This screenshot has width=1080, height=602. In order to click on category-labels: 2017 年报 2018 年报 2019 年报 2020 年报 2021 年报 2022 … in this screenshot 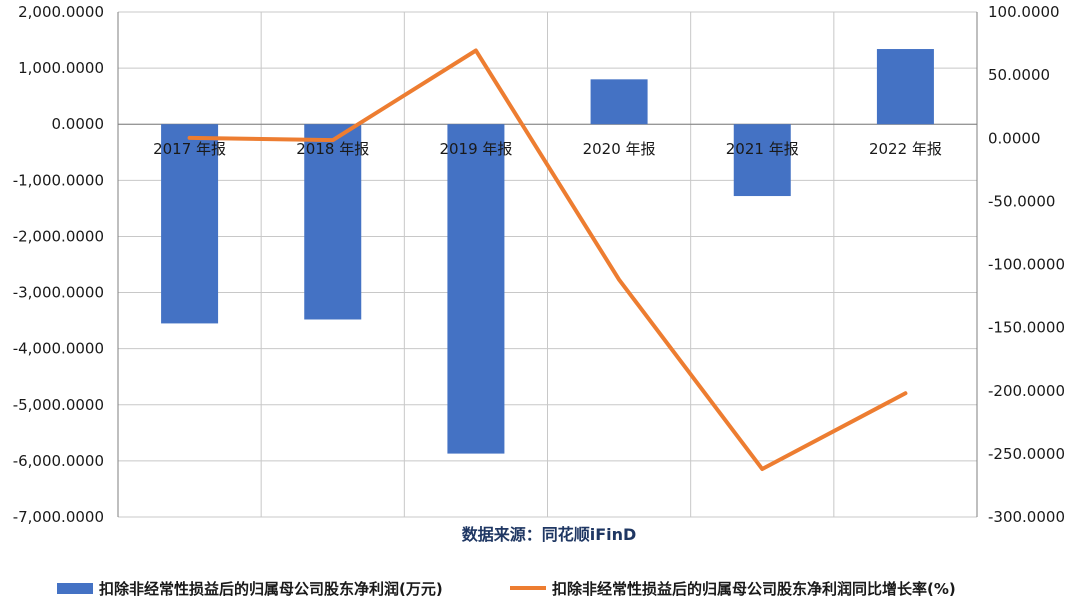, I will do `click(547, 149)`.